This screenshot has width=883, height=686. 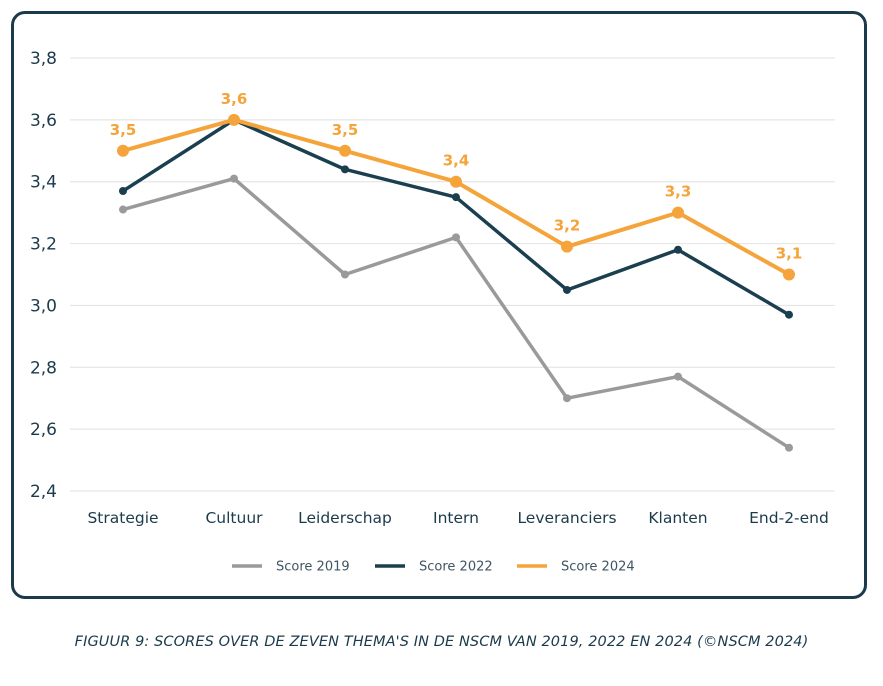 I want to click on y-tick-label: 3,8, so click(x=43, y=59).